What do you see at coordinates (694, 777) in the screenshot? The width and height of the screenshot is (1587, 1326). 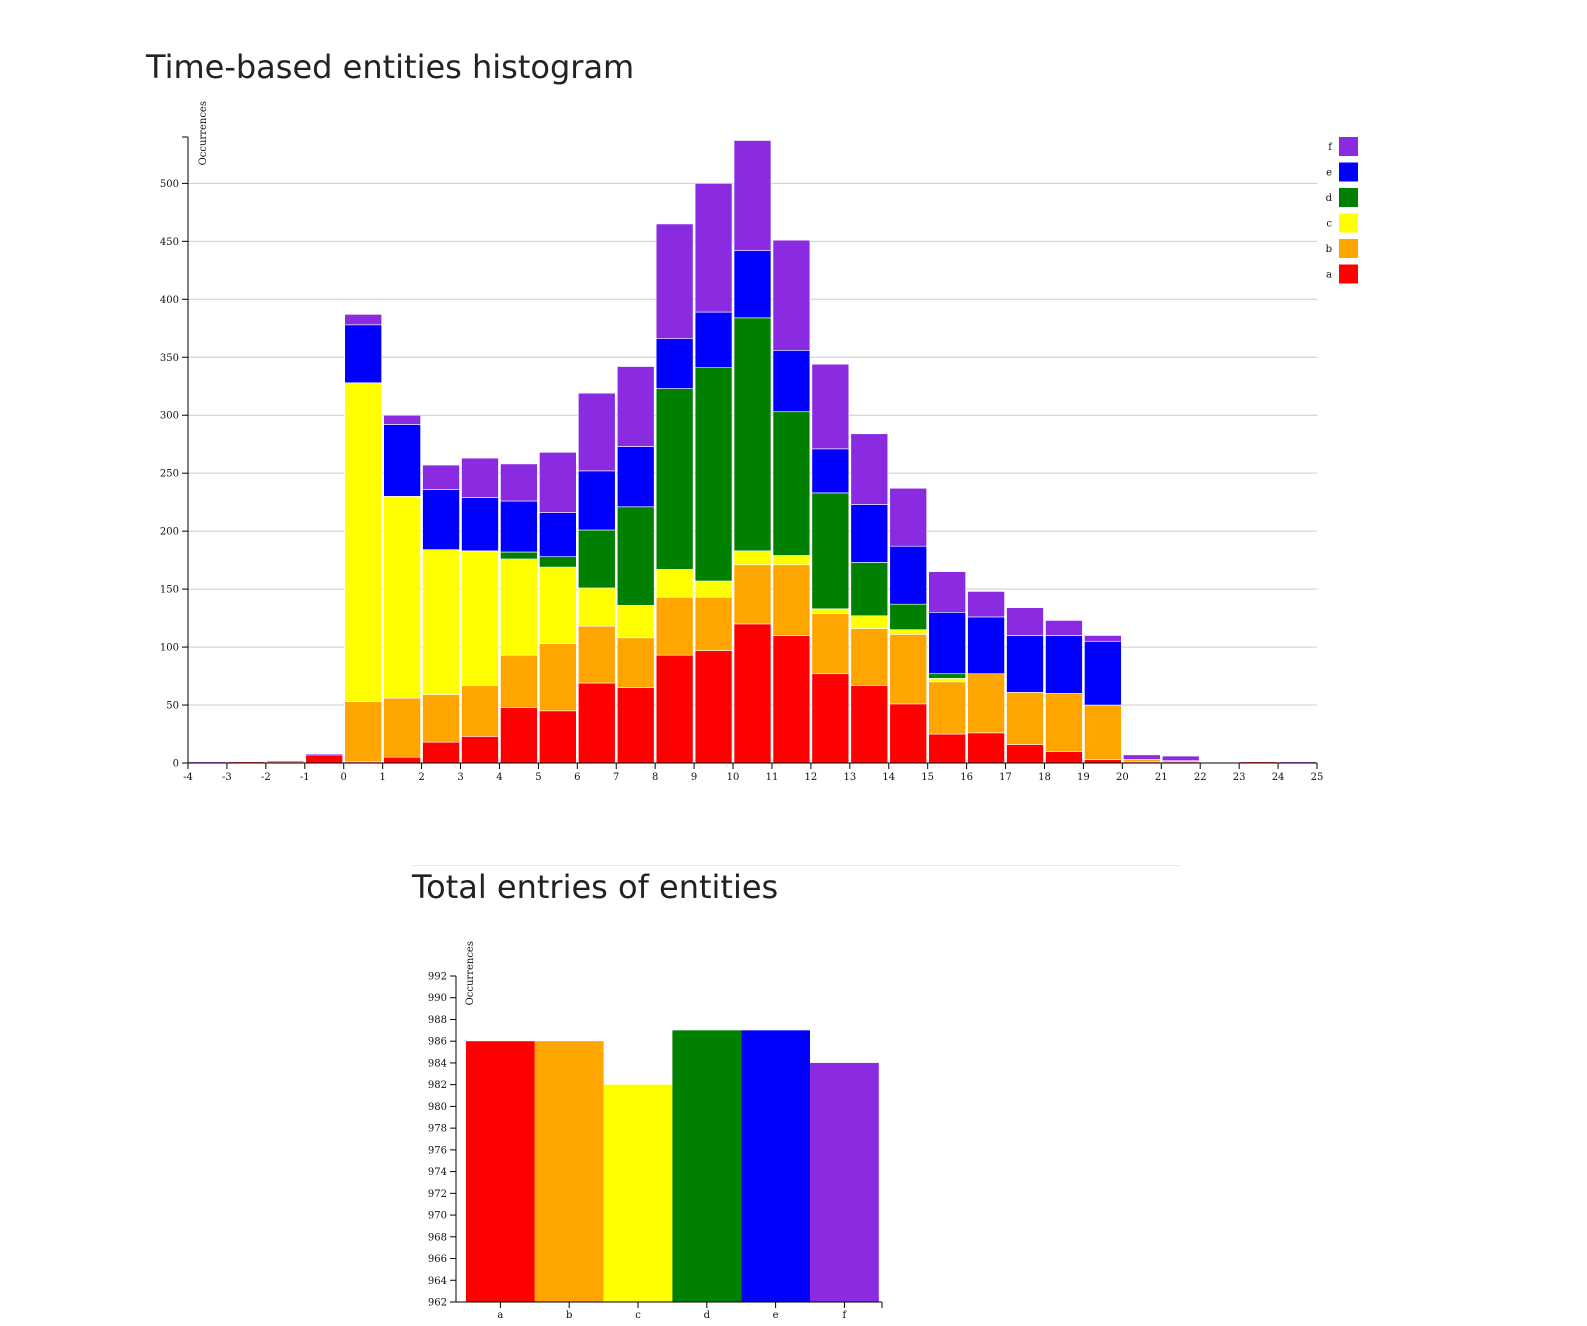 I see `x-tick-label: 9` at bounding box center [694, 777].